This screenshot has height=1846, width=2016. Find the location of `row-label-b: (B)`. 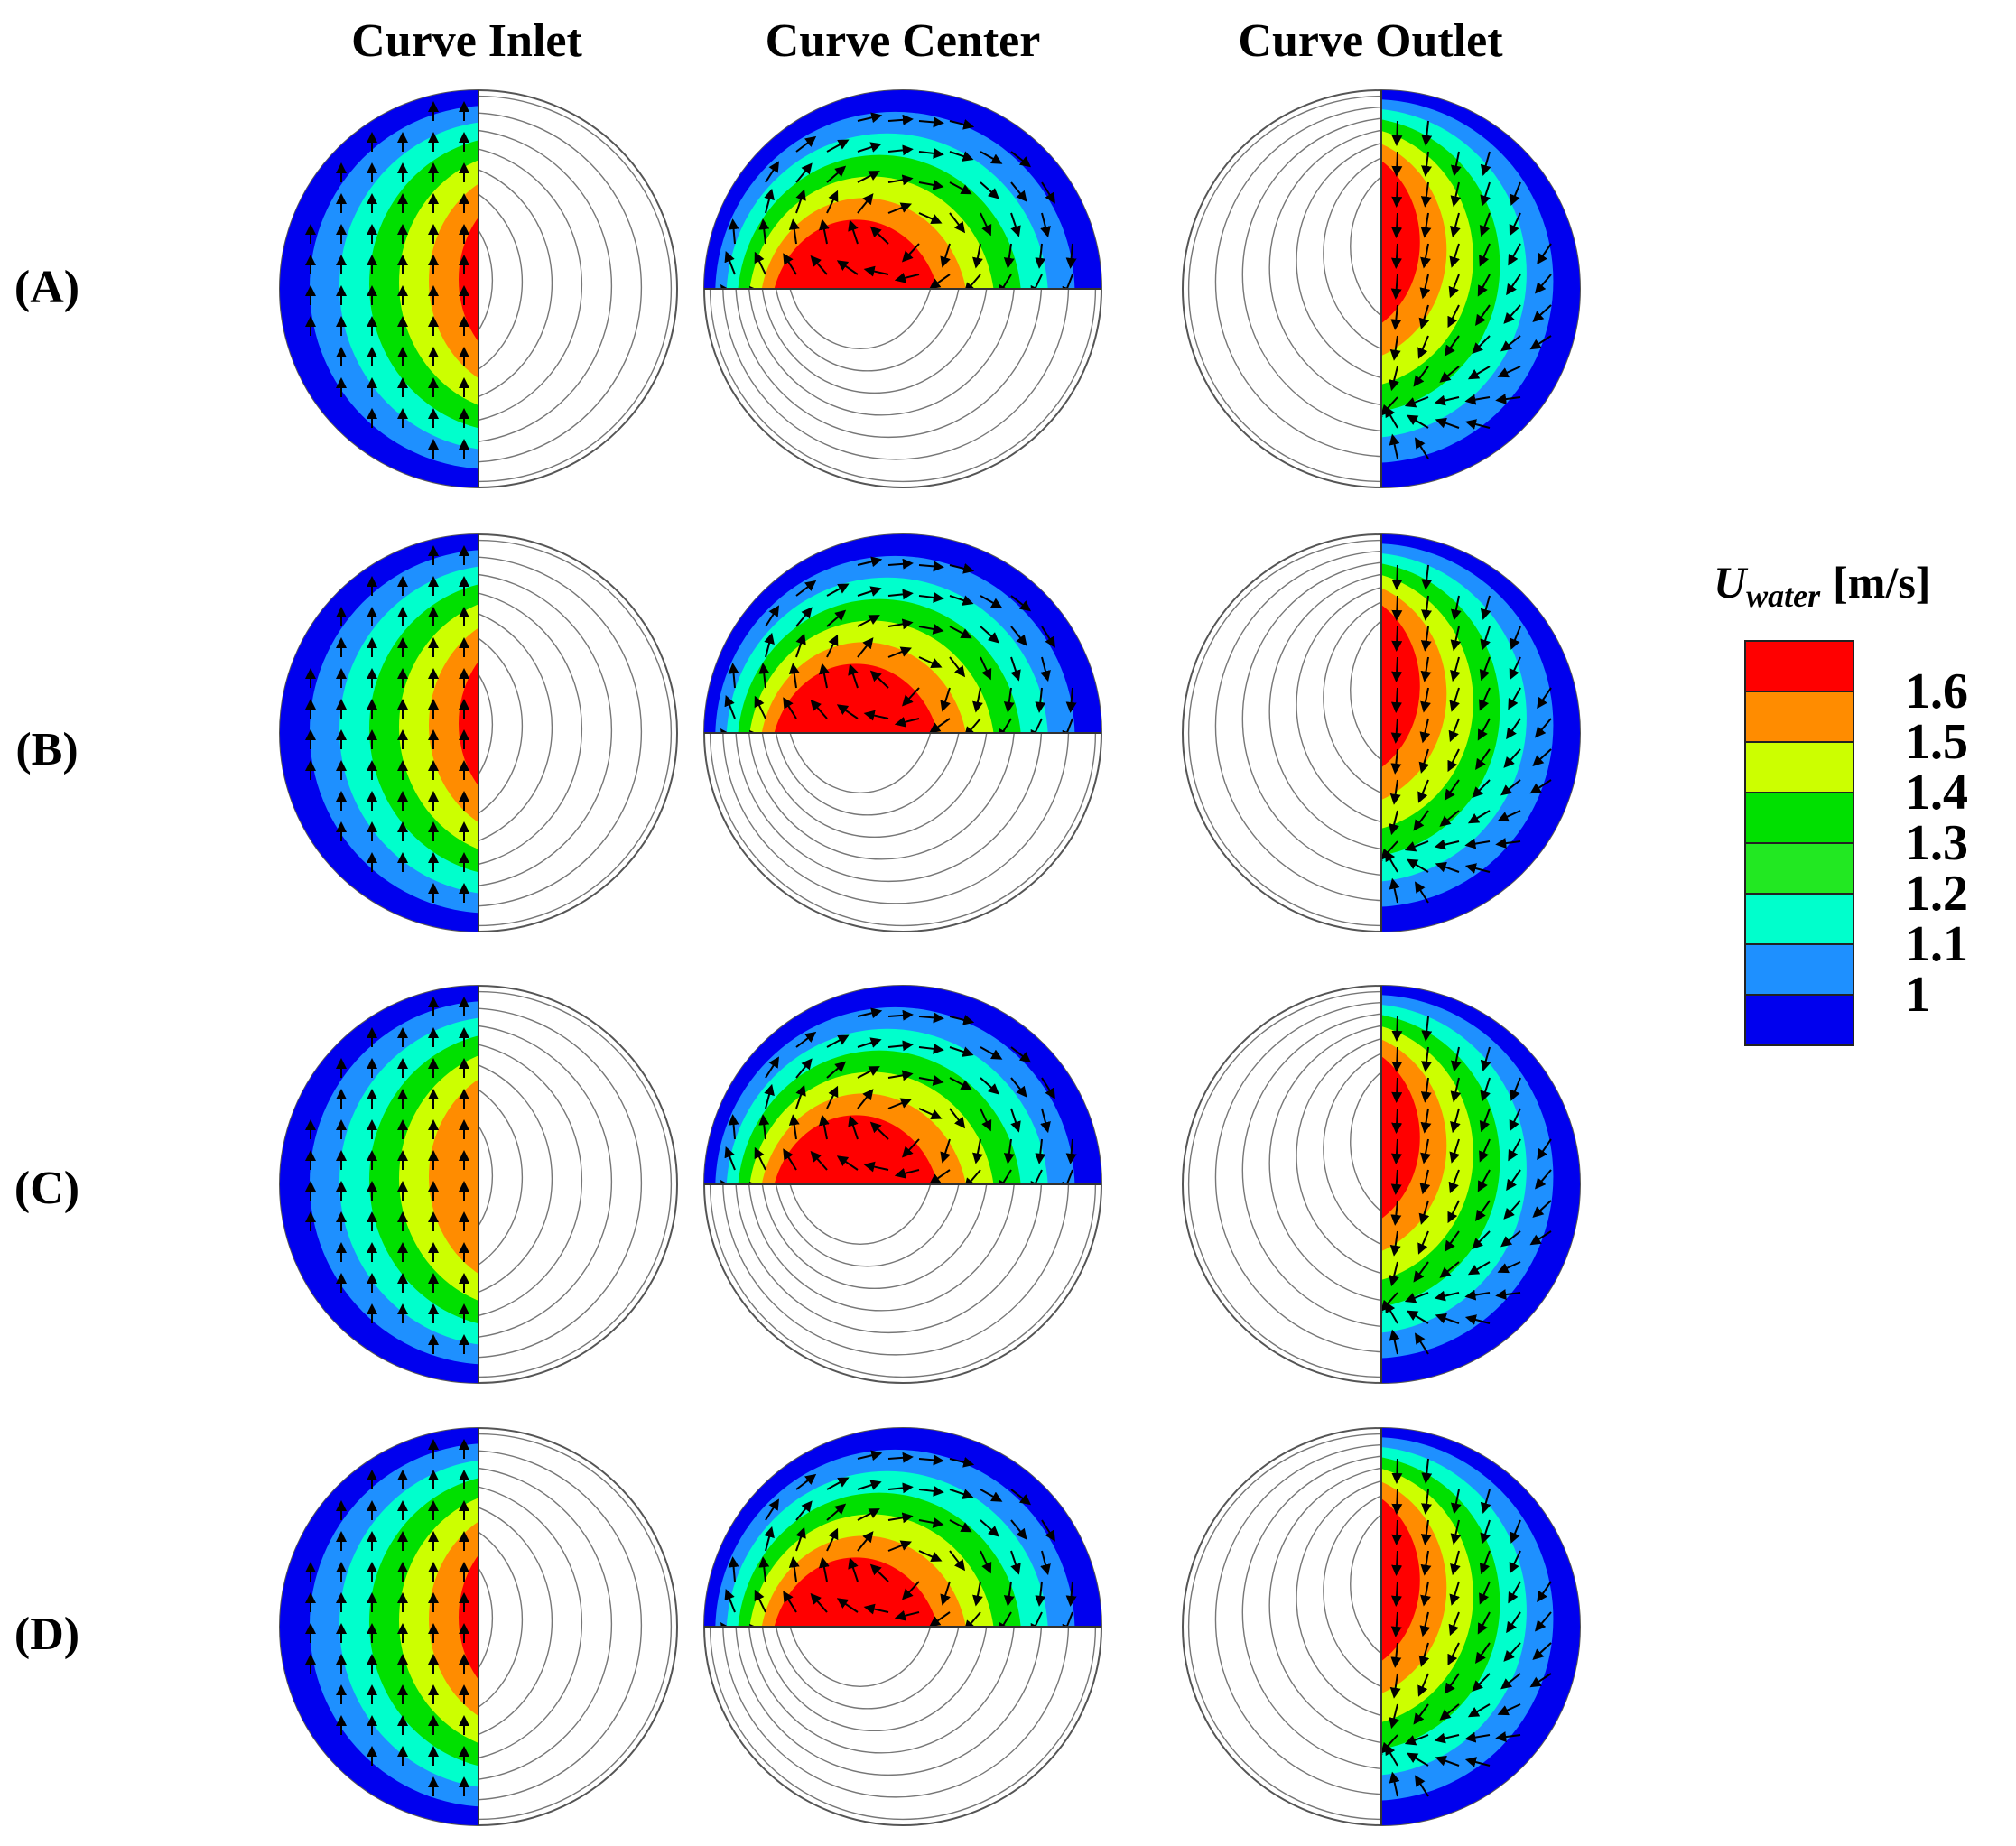

row-label-b: (B) is located at coordinates (46, 749).